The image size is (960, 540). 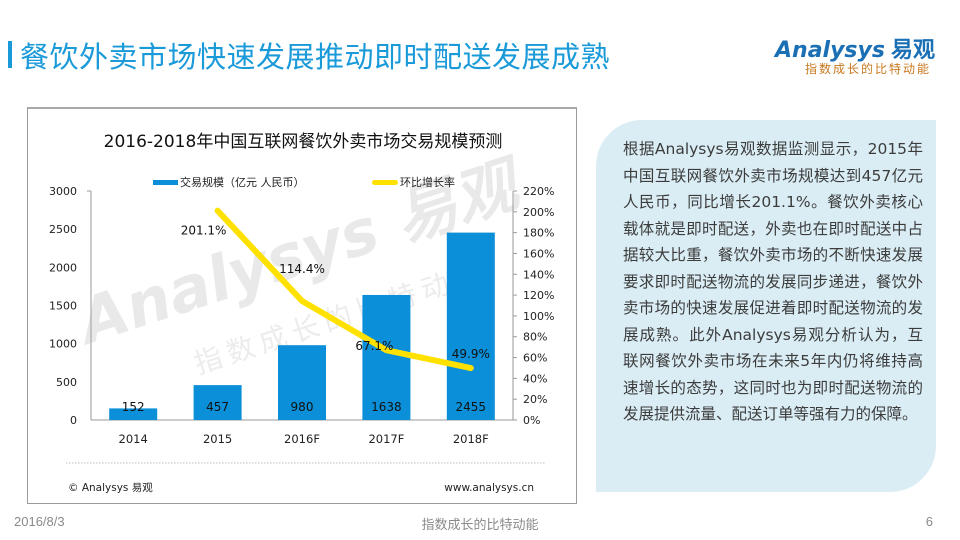 I want to click on source-copyright: © Analysys 易观, so click(x=110, y=488).